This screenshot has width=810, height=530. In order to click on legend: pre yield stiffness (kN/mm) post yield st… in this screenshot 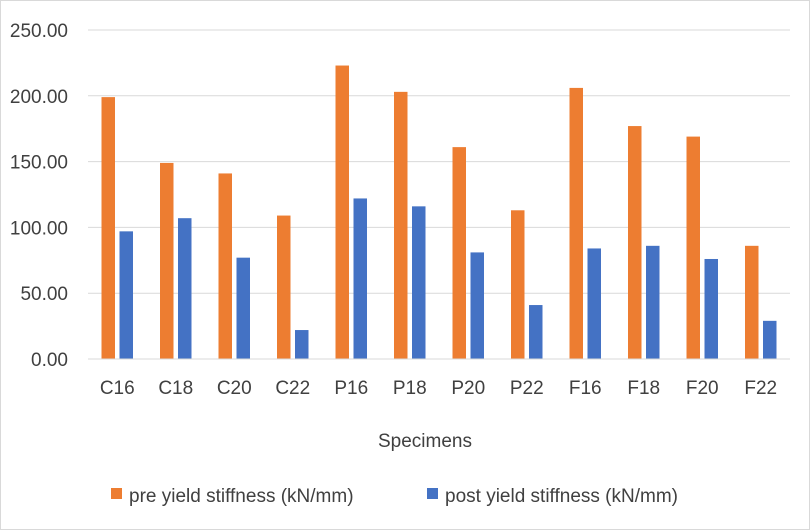, I will do `click(394, 496)`.